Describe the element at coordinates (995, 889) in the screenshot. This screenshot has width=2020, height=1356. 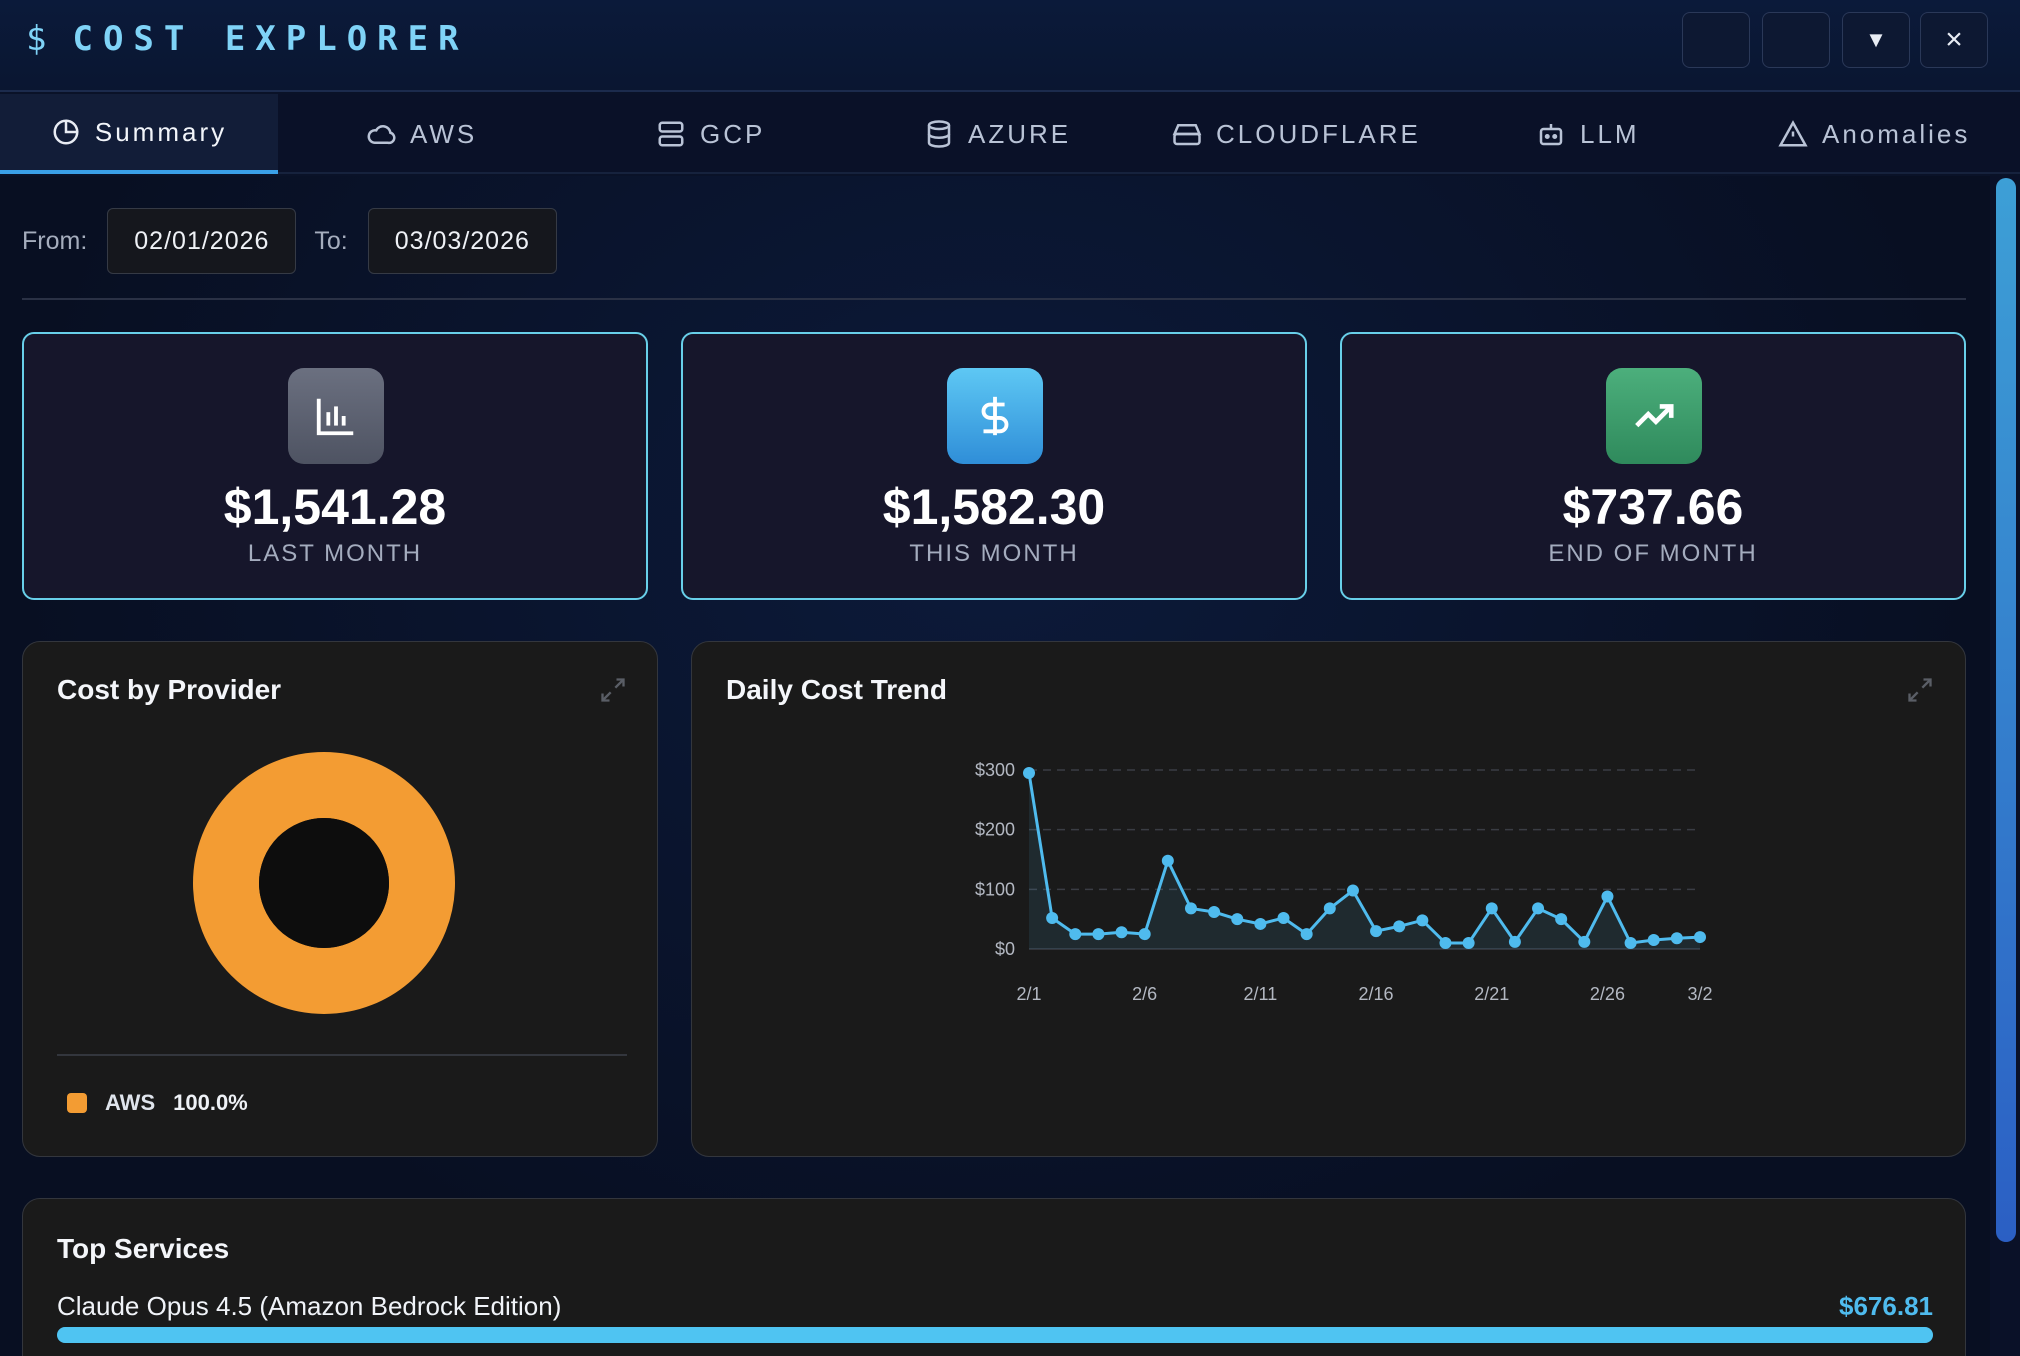
I see `y-tick-label: $100` at that location.